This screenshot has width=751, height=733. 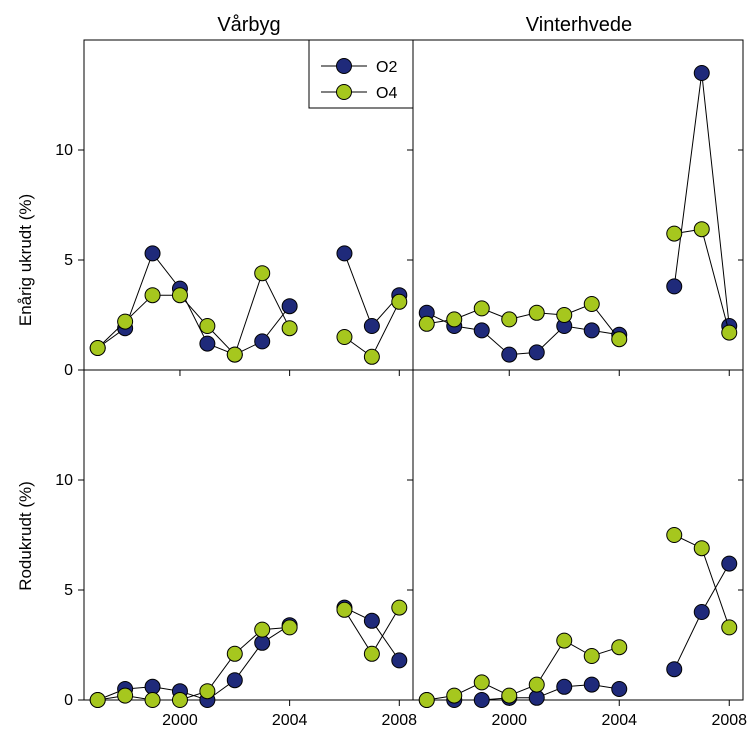 I want to click on legend-label-o4: O4, so click(x=386, y=93).